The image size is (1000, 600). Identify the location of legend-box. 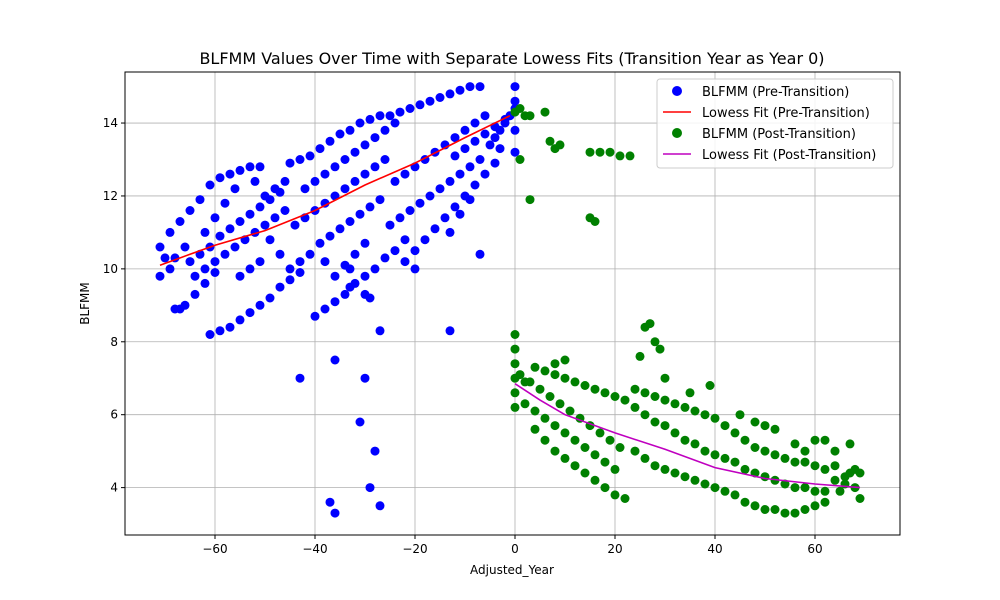
(775, 123).